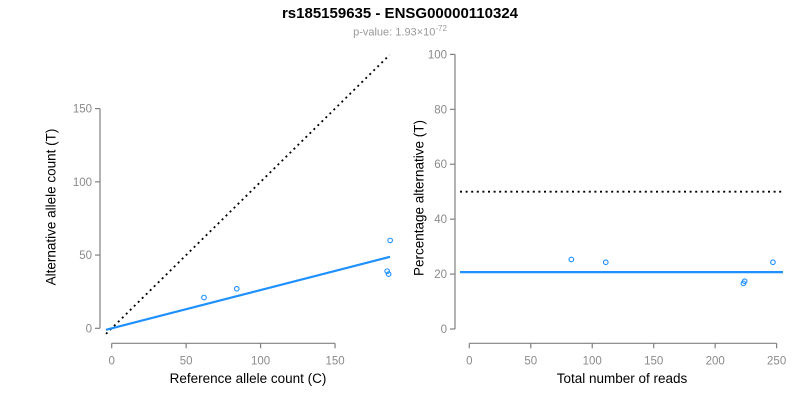 This screenshot has width=800, height=400. What do you see at coordinates (441, 28) in the screenshot?
I see `pvalue-exponent: -72` at bounding box center [441, 28].